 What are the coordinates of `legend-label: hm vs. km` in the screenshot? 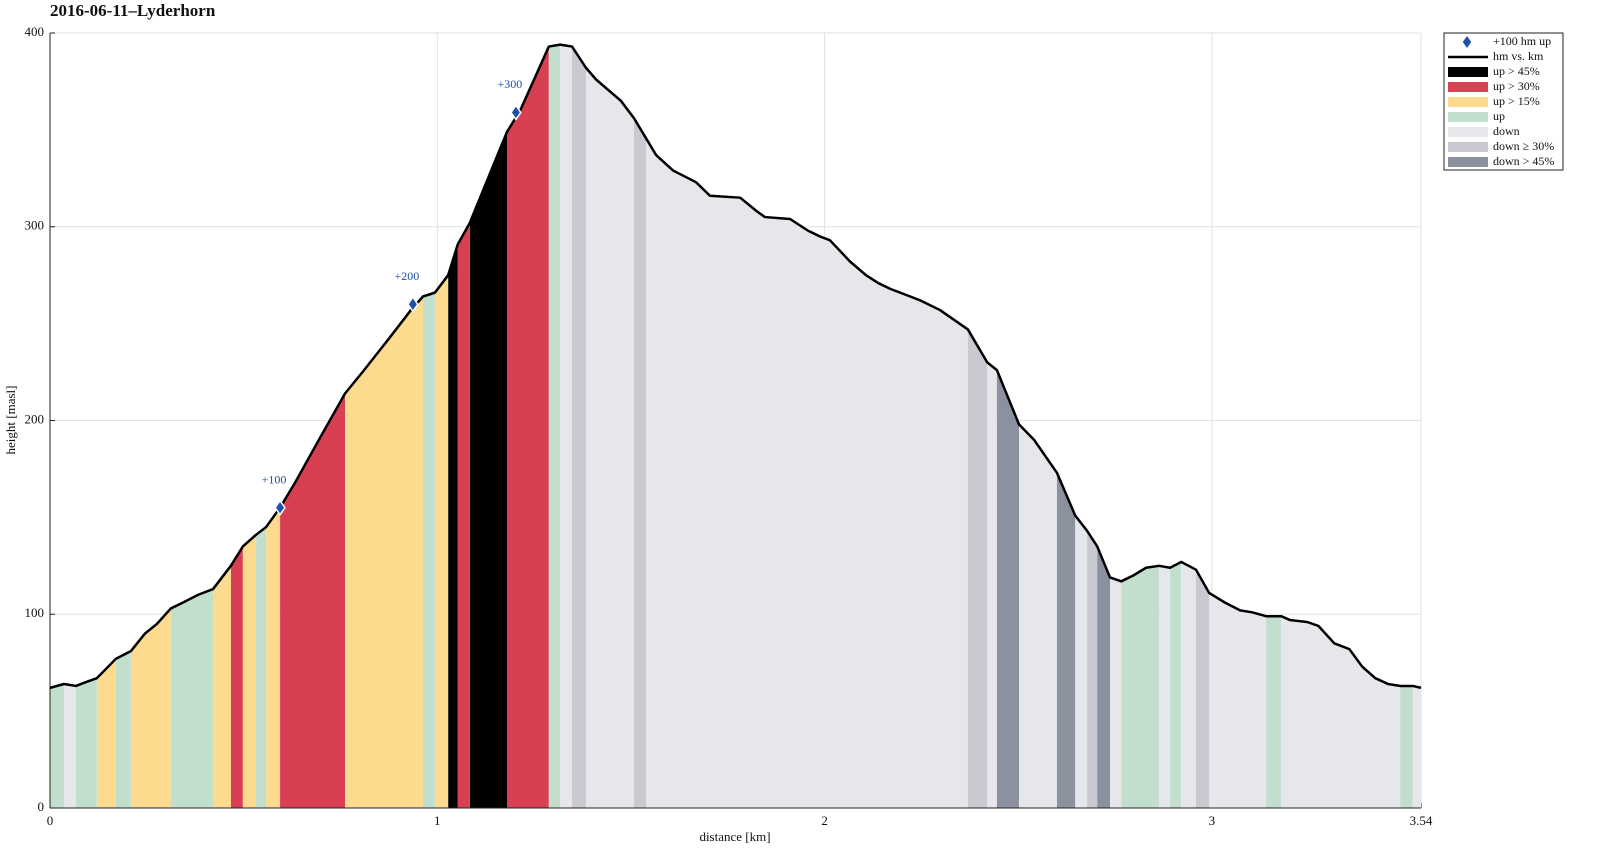 It's located at (1518, 56).